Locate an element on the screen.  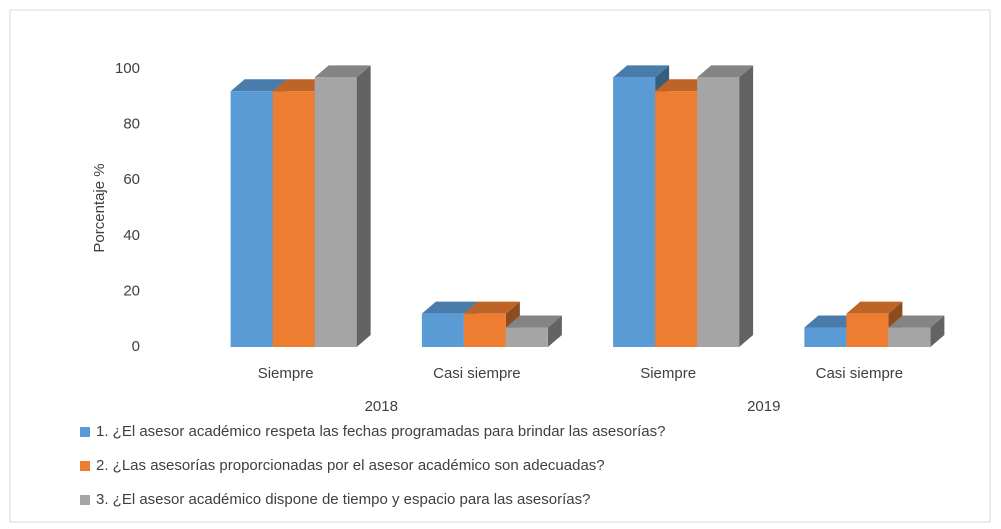
y-tick-label: 40 is located at coordinates (131, 235).